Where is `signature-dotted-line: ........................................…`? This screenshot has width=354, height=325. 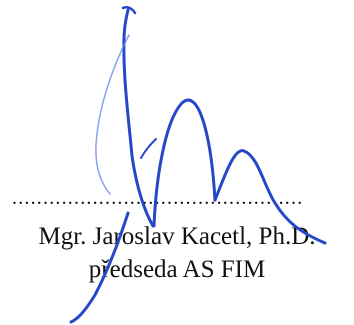
signature-dotted-line: ........................................… is located at coordinates (158, 198).